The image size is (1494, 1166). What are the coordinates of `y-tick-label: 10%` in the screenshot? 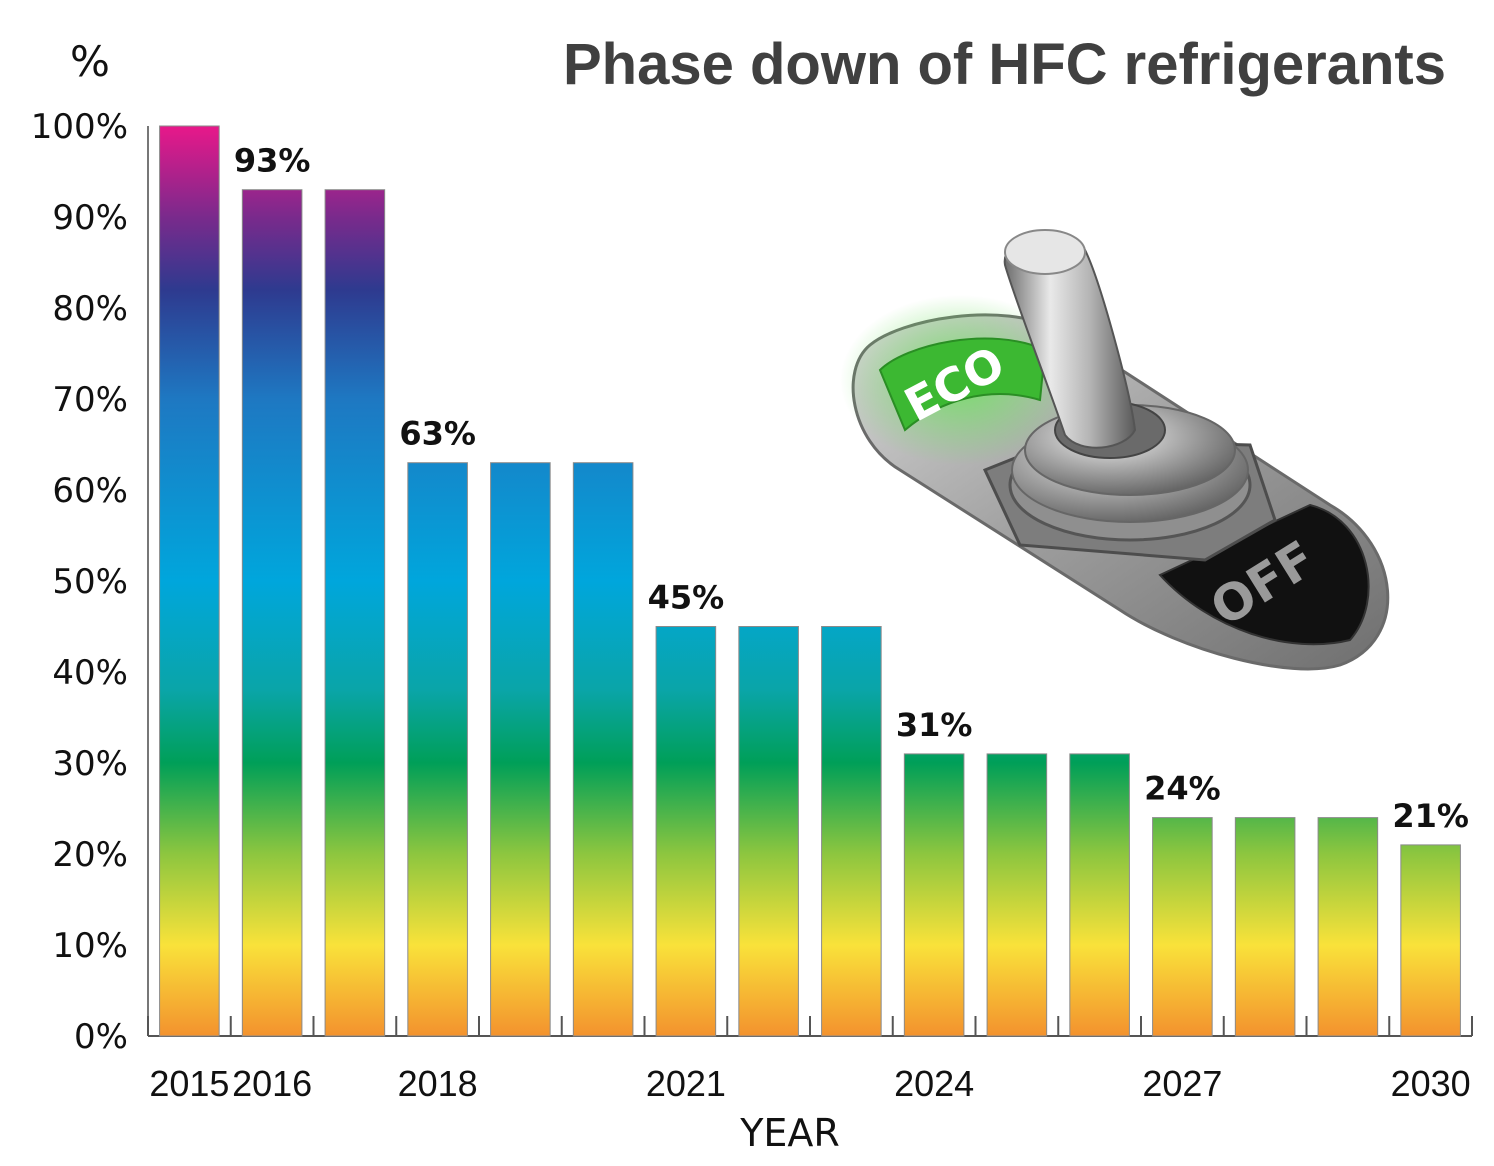 It's located at (90, 946).